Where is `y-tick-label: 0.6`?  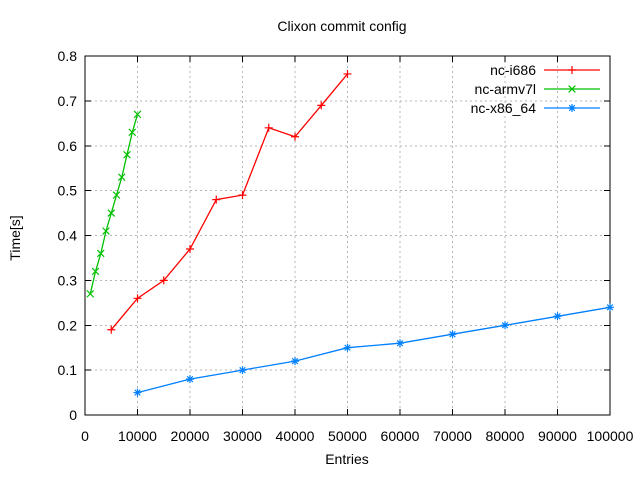
y-tick-label: 0.6 is located at coordinates (68, 146).